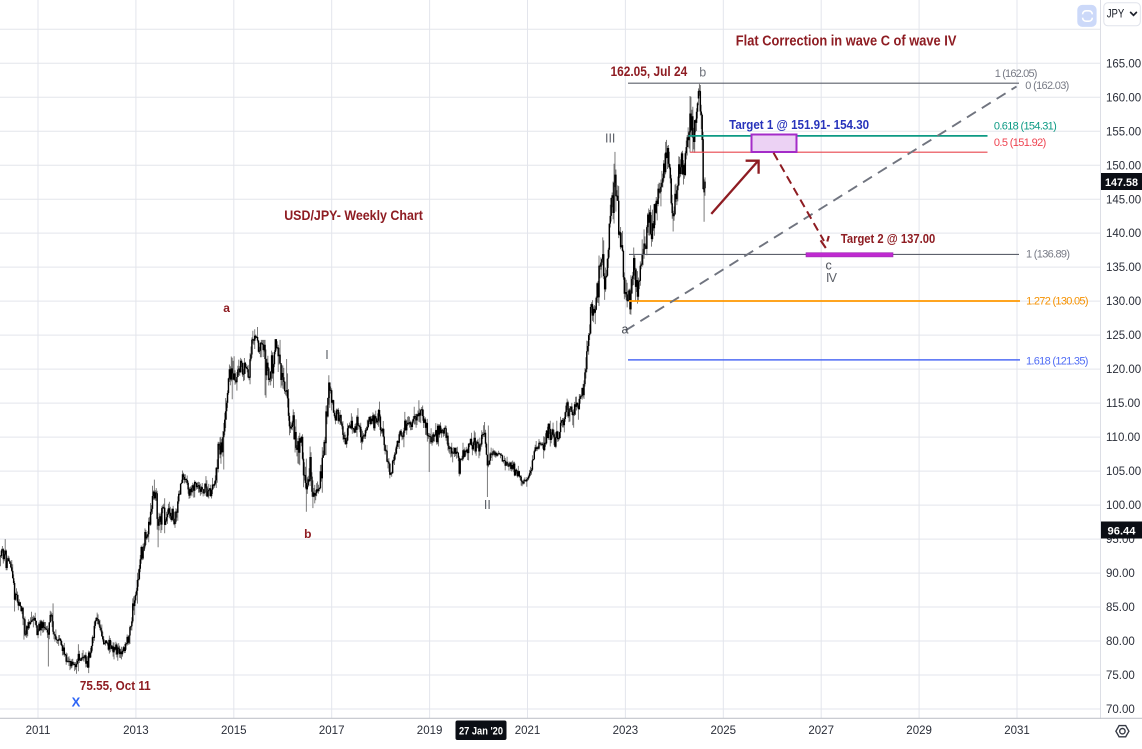 Image resolution: width=1142 pixels, height=749 pixels. Describe the element at coordinates (1123, 132) in the screenshot. I see `svg-text: 155.00` at that location.